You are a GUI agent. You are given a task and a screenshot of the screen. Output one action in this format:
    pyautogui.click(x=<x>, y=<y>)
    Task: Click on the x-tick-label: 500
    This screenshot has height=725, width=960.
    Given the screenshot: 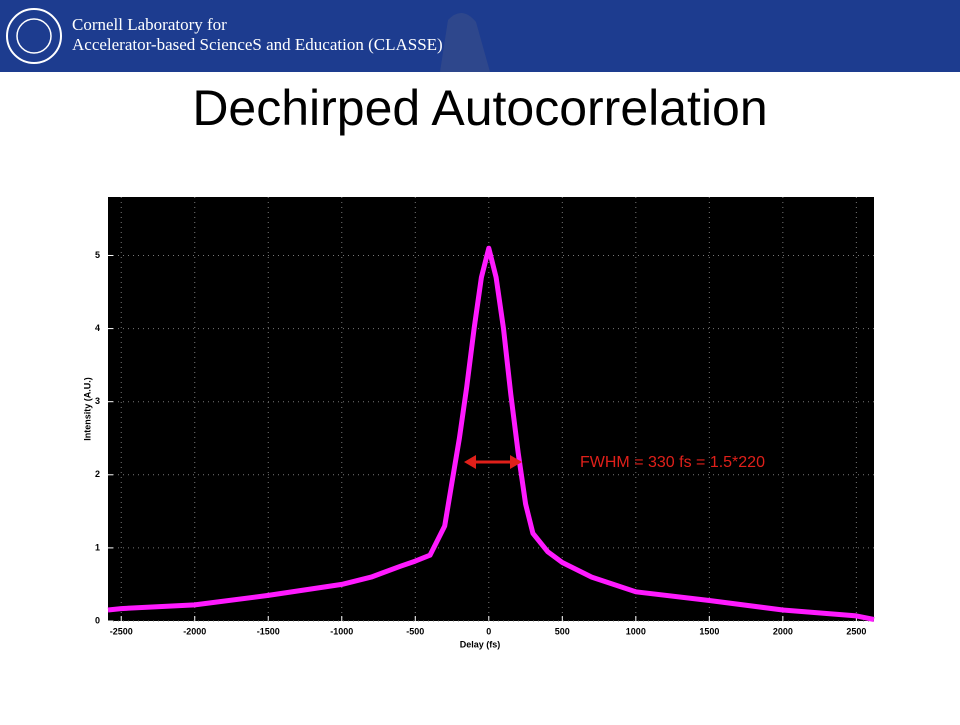 What is the action you would take?
    pyautogui.click(x=562, y=631)
    